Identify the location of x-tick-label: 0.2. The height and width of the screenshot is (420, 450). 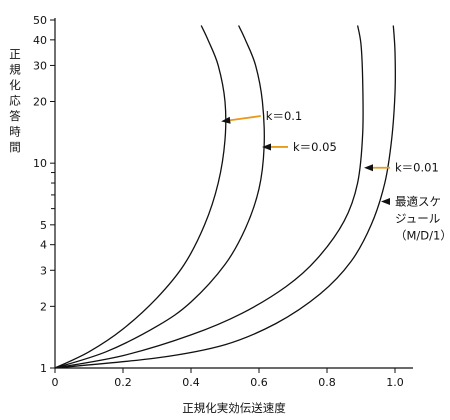
(123, 382).